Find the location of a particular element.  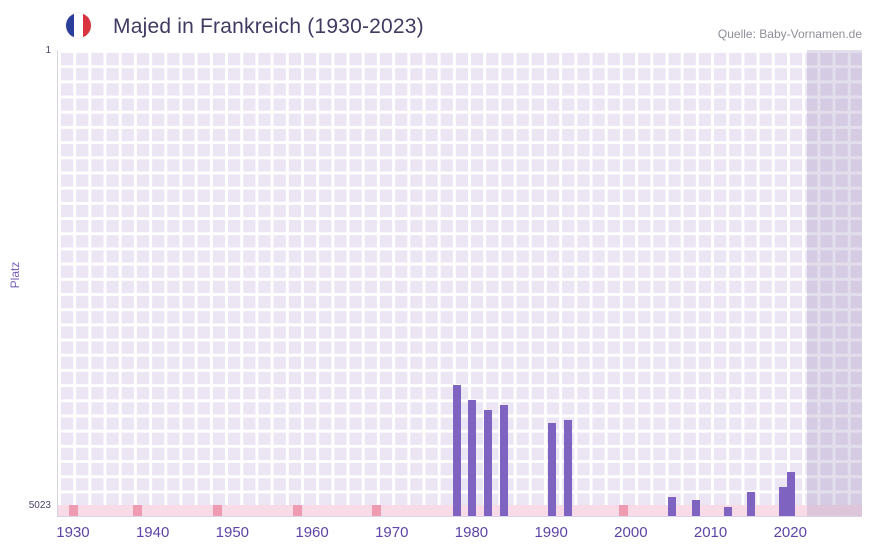

rank-bar-1984 is located at coordinates (504, 460).